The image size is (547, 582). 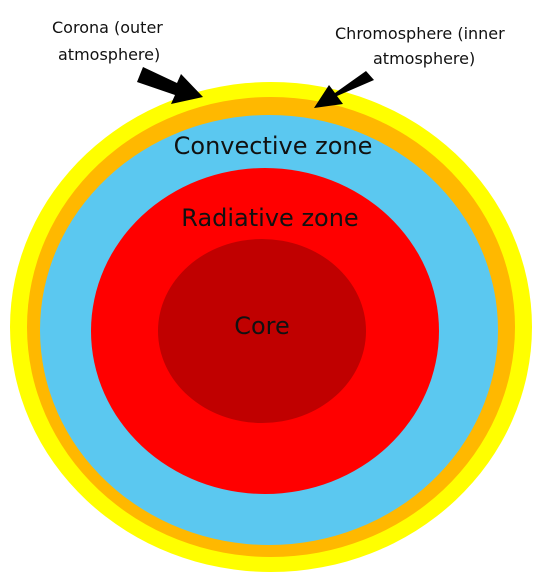 What do you see at coordinates (109, 54) in the screenshot?
I see `corona-annotation-line2: atmosphere)` at bounding box center [109, 54].